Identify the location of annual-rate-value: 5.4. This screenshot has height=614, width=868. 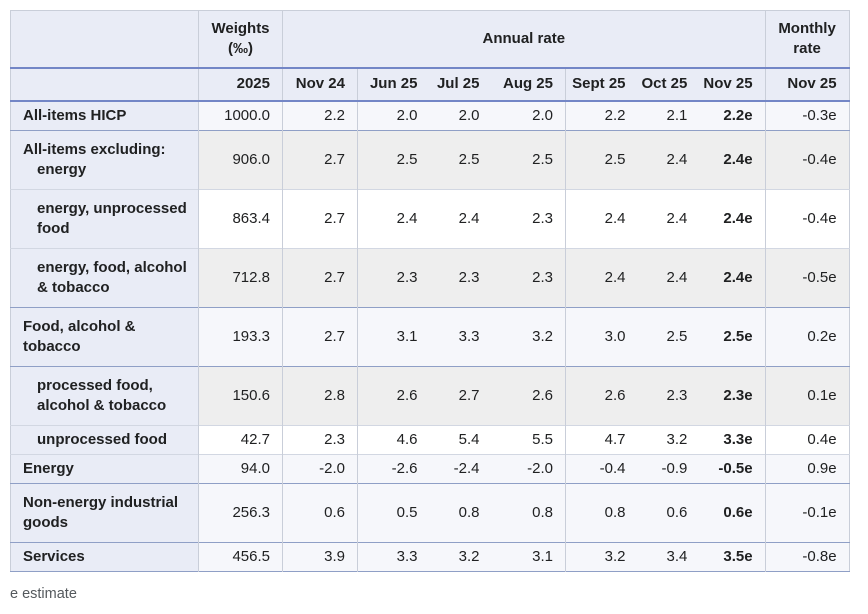
(460, 440).